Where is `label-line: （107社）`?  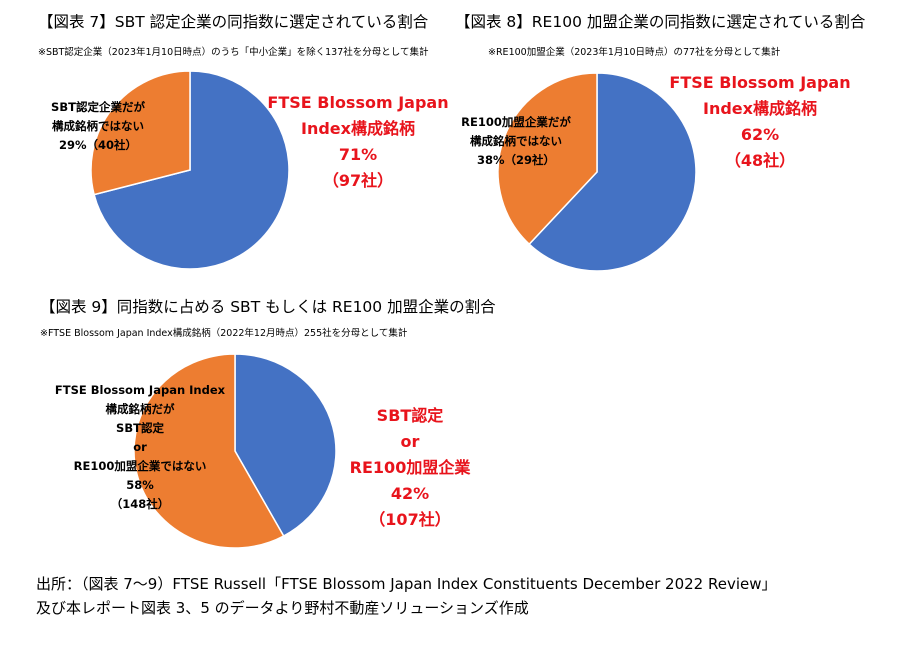
label-line: （107社） is located at coordinates (410, 519).